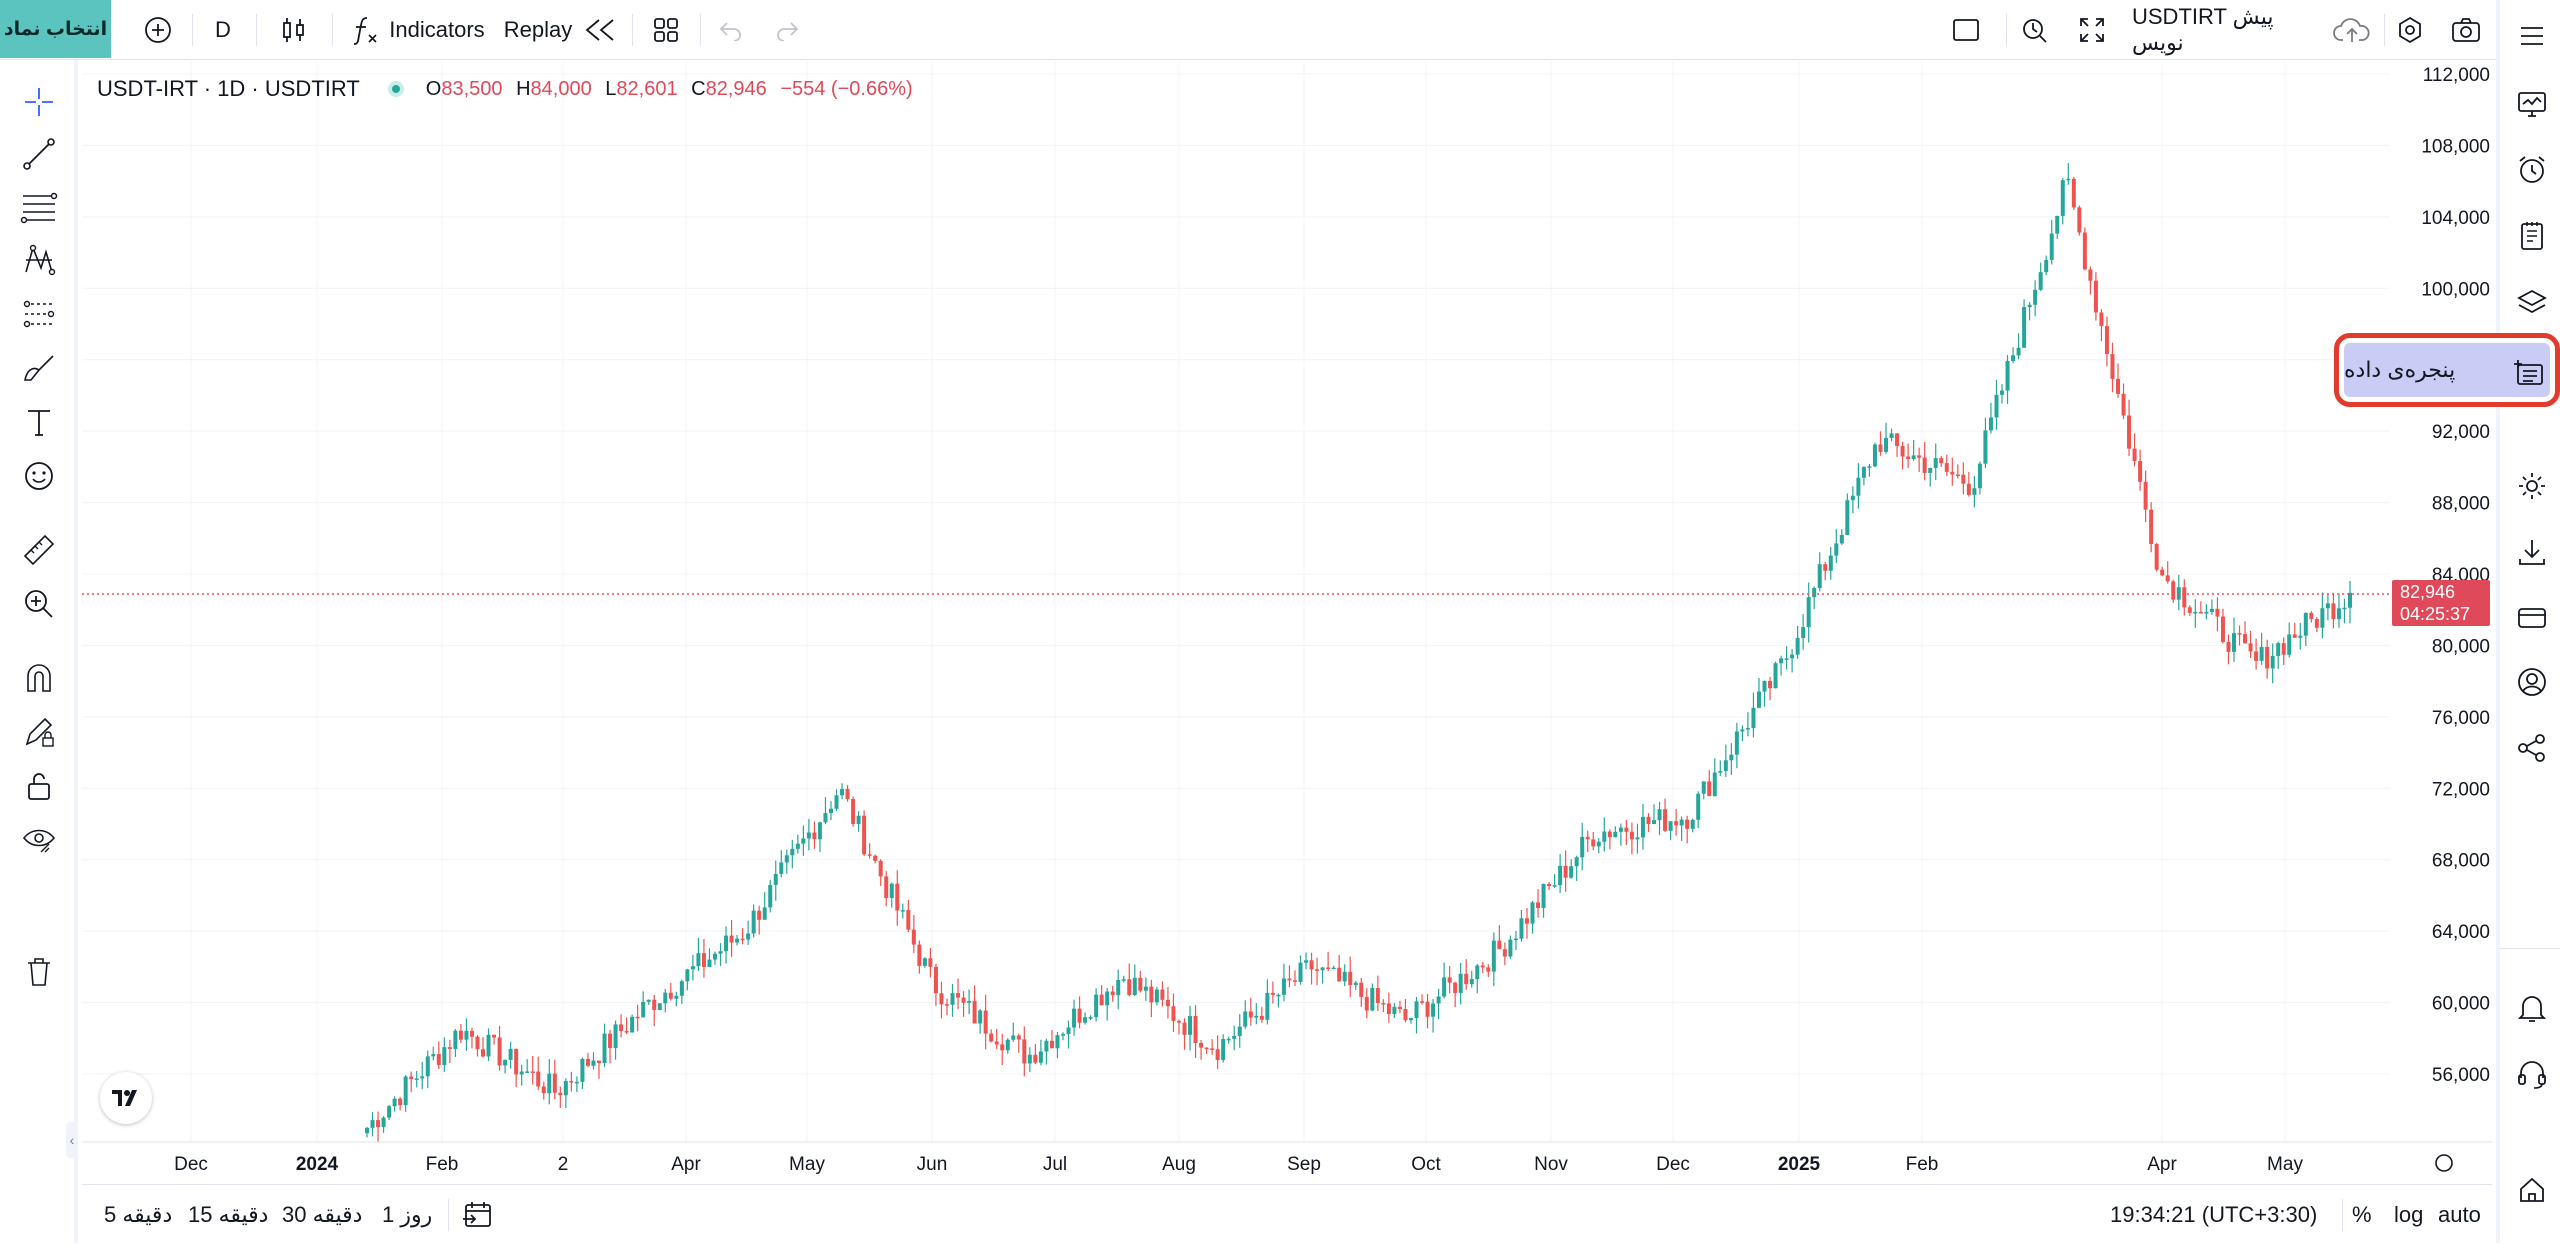 The image size is (2560, 1244). Describe the element at coordinates (55, 29) in the screenshot. I see `symbol-search-button: انتخاب نماد` at that location.